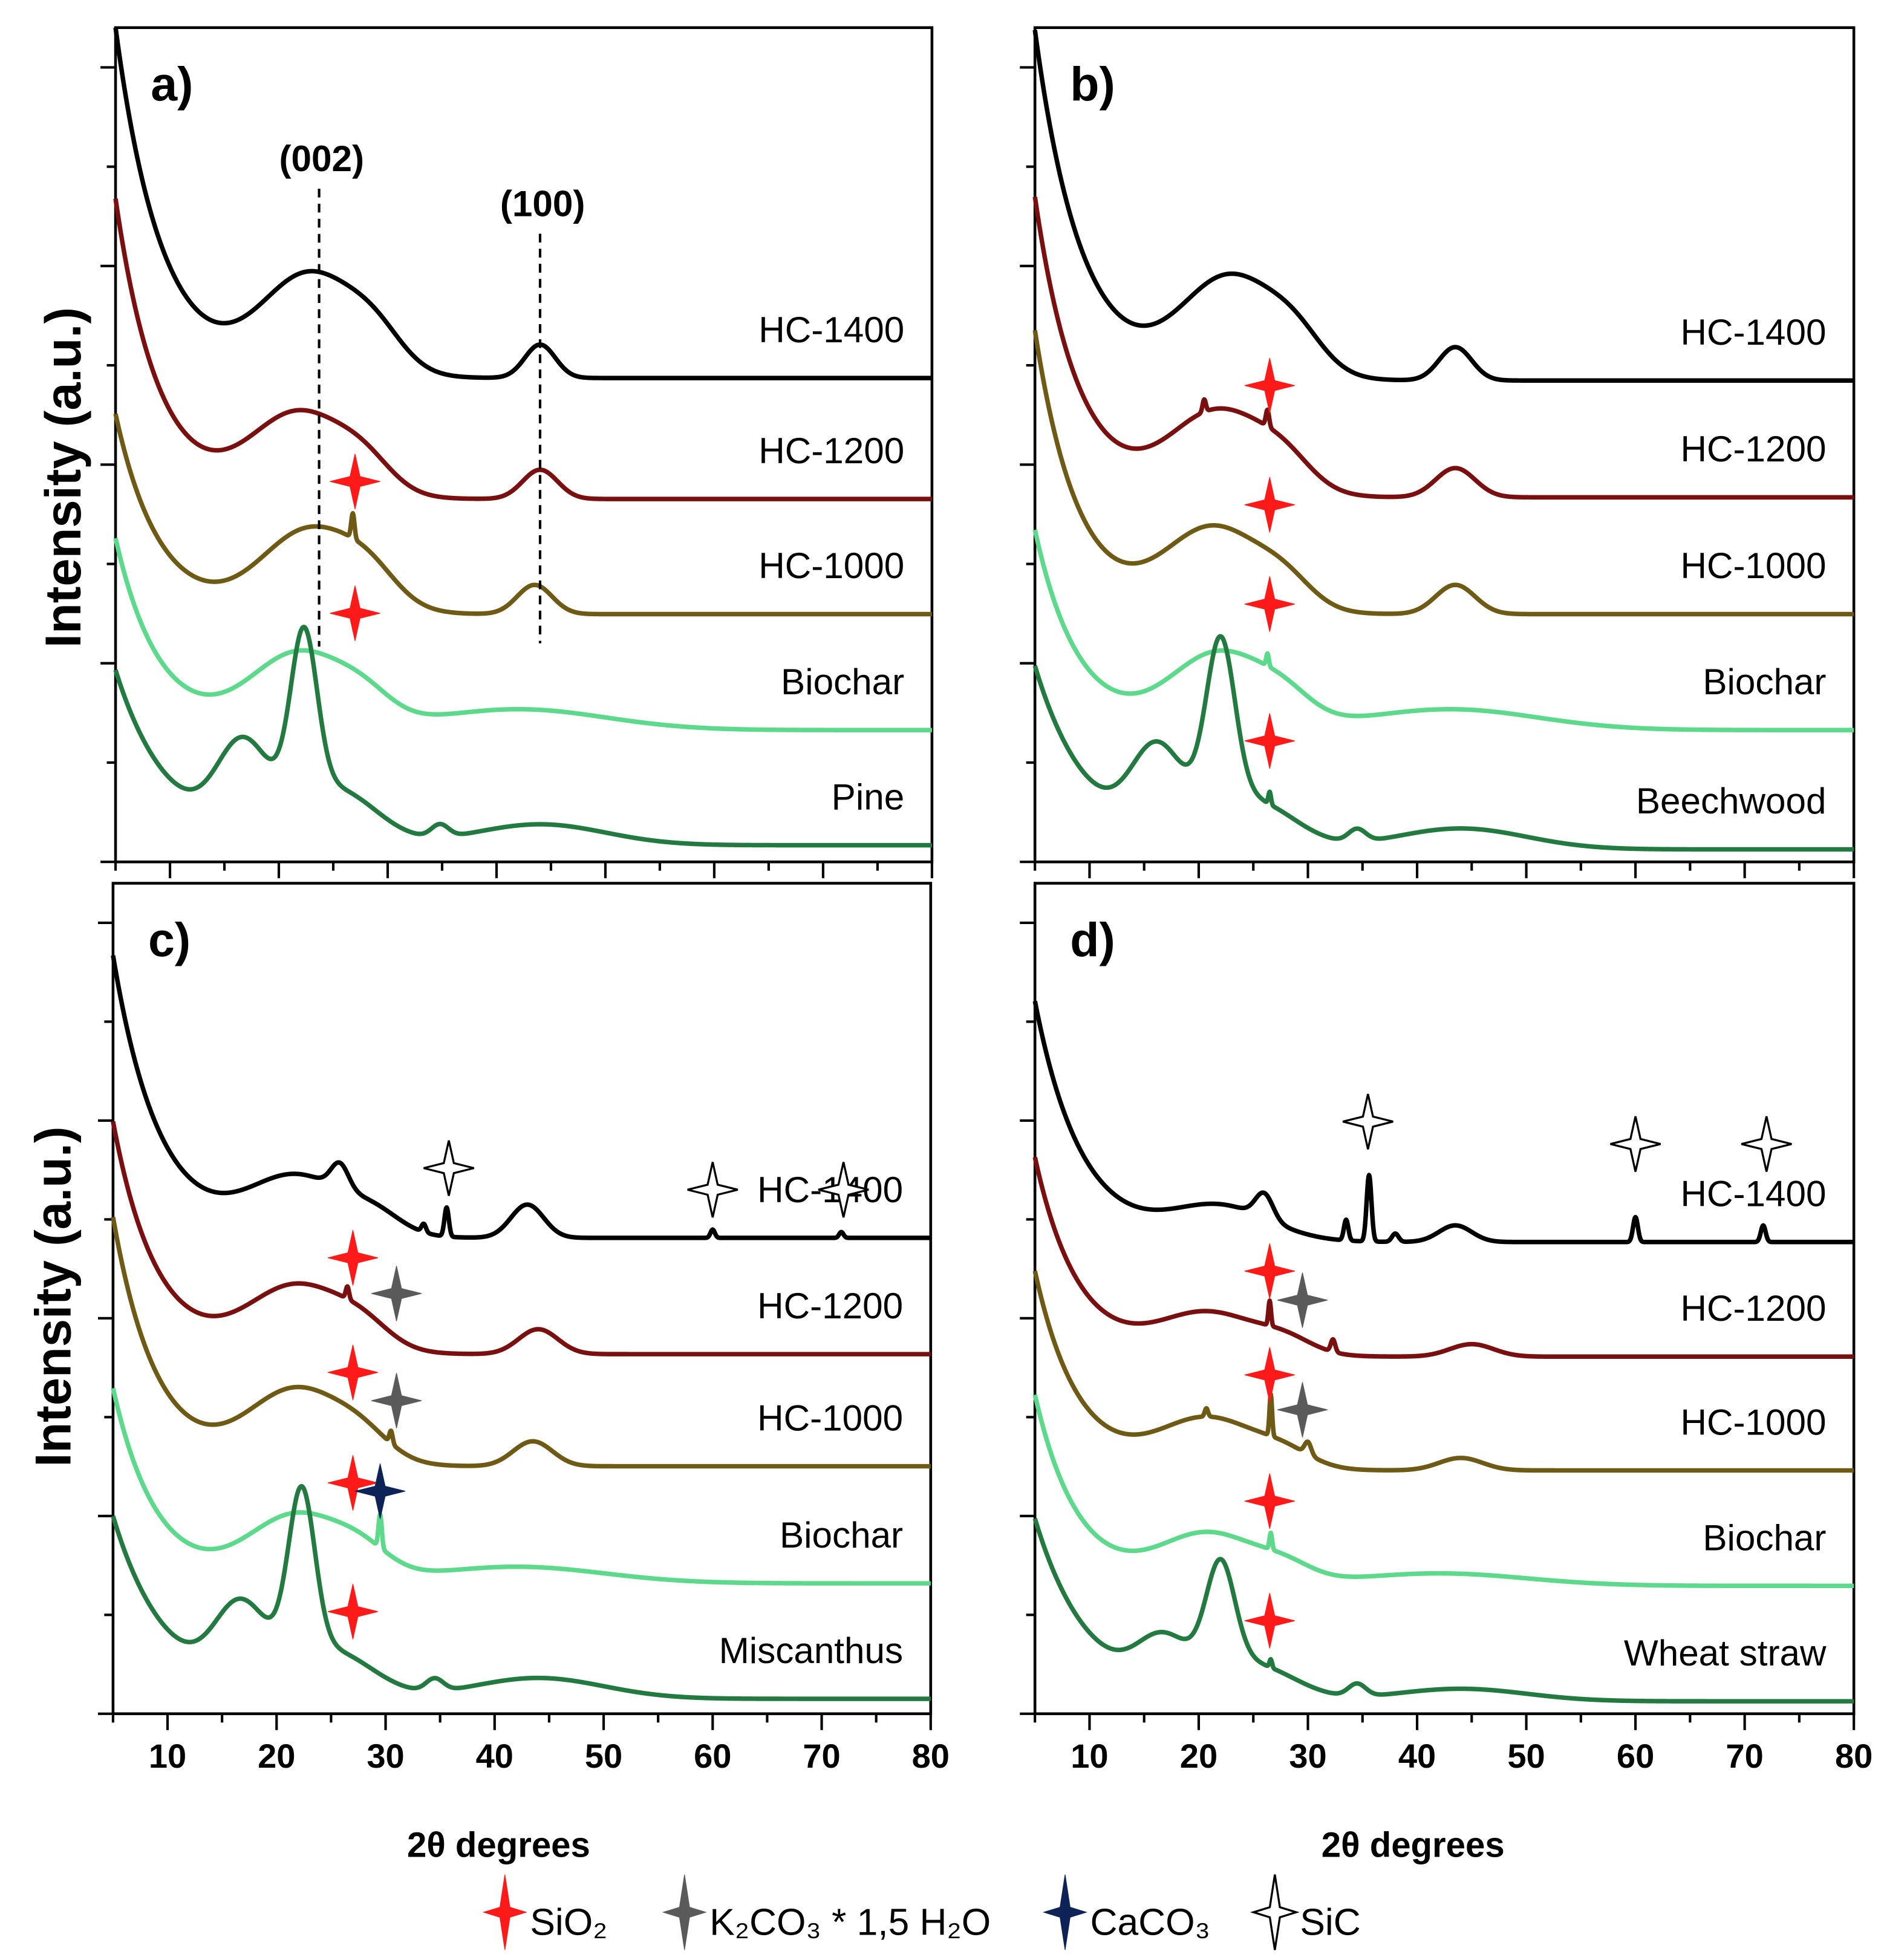 The width and height of the screenshot is (1884, 1960). Describe the element at coordinates (523, 736) in the screenshot. I see `series-line-pine` at that location.